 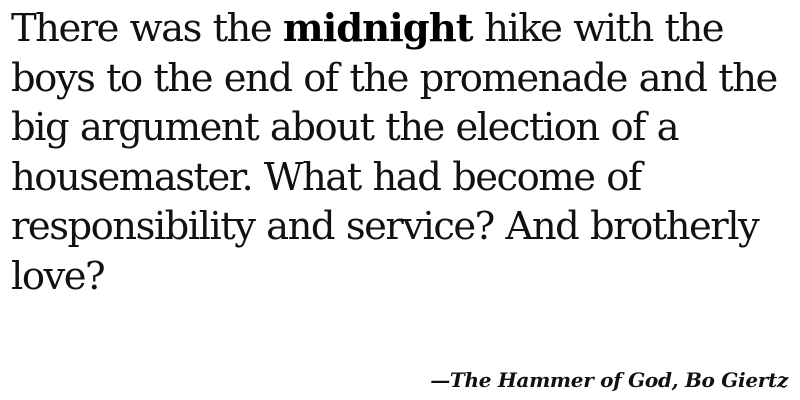 I want to click on attribution: —The Hammer of God, Bo Giertz, so click(x=609, y=380).